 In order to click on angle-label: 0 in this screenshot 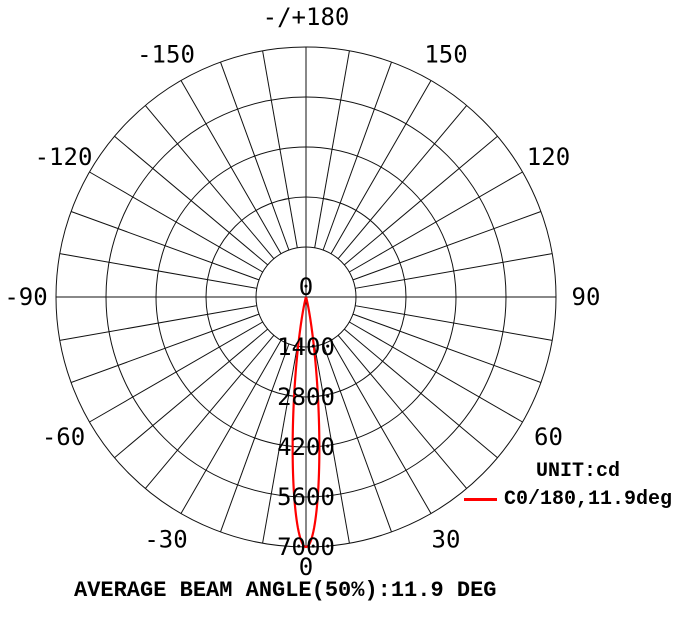, I will do `click(306, 567)`.